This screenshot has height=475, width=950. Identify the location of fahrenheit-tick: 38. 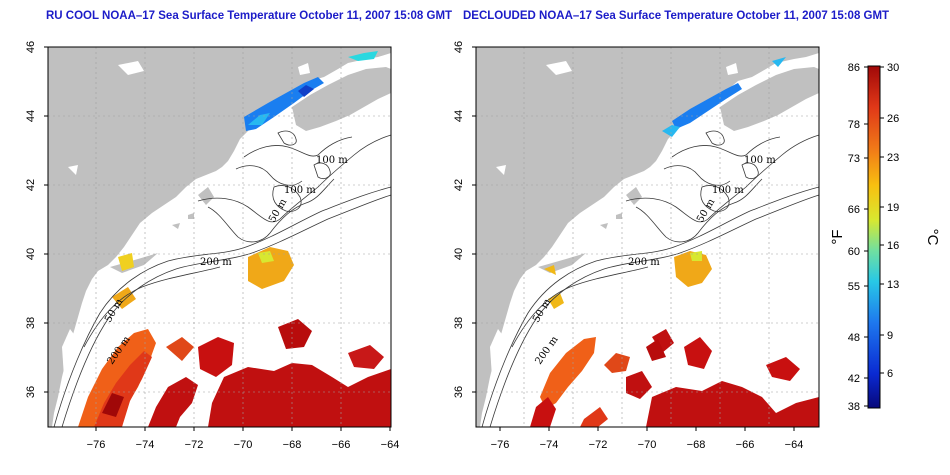
(854, 407).